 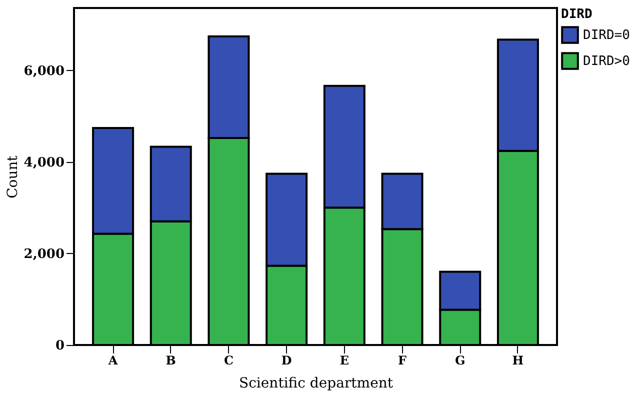 I want to click on x-axis-title: Scientific department, so click(x=316, y=384).